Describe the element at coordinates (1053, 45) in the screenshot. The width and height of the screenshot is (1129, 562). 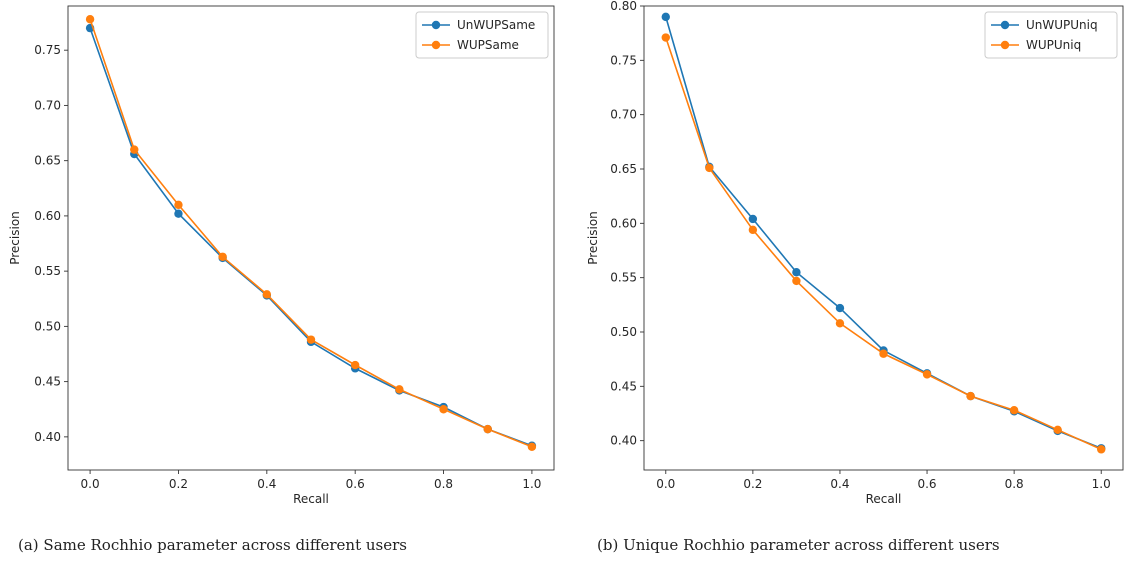
I see `legend-label-2: WUPUniq` at that location.